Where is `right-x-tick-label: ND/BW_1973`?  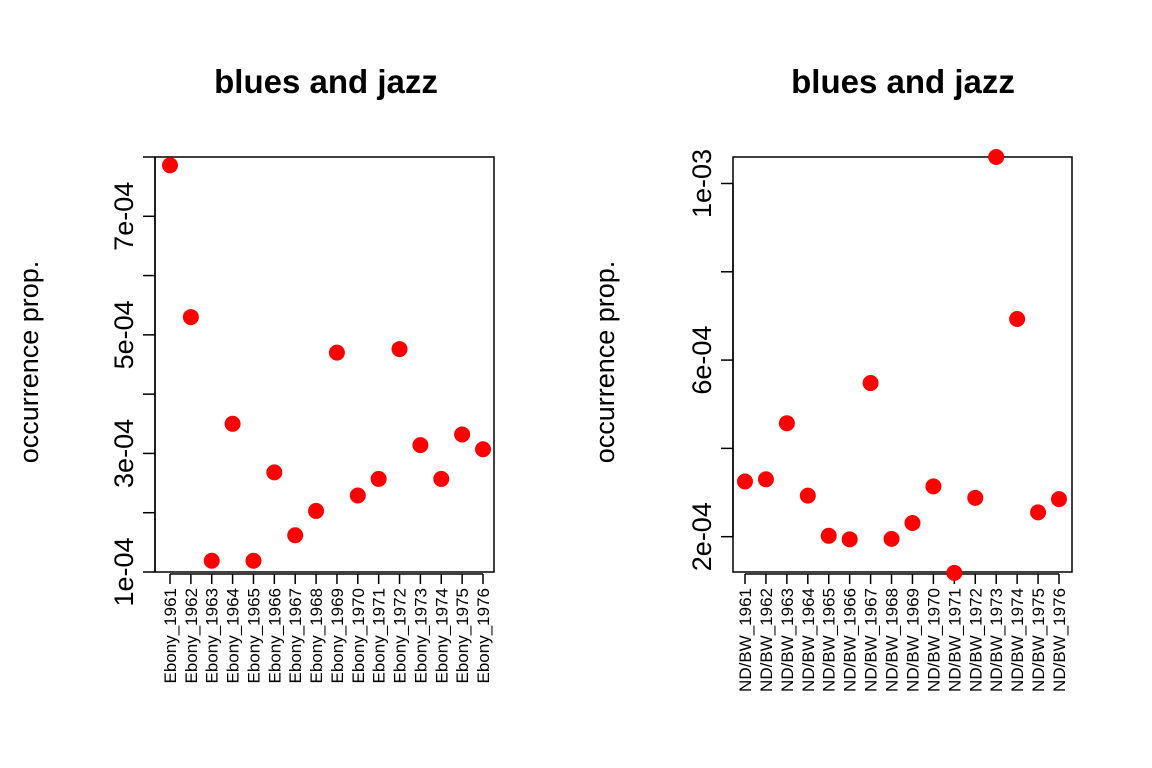
right-x-tick-label: ND/BW_1973 is located at coordinates (996, 640).